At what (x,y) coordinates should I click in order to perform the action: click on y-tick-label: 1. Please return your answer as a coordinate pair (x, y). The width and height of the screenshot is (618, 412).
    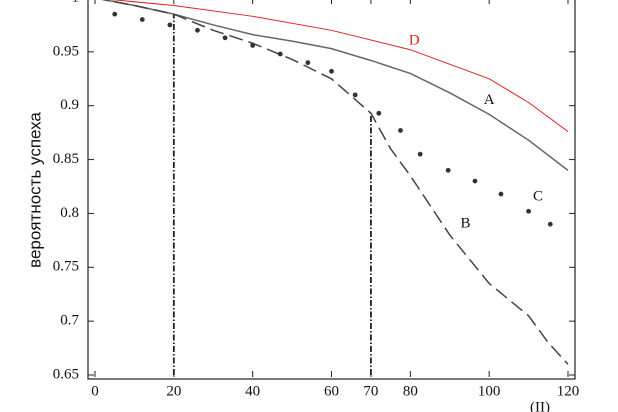
    Looking at the image, I should click on (76, 2).